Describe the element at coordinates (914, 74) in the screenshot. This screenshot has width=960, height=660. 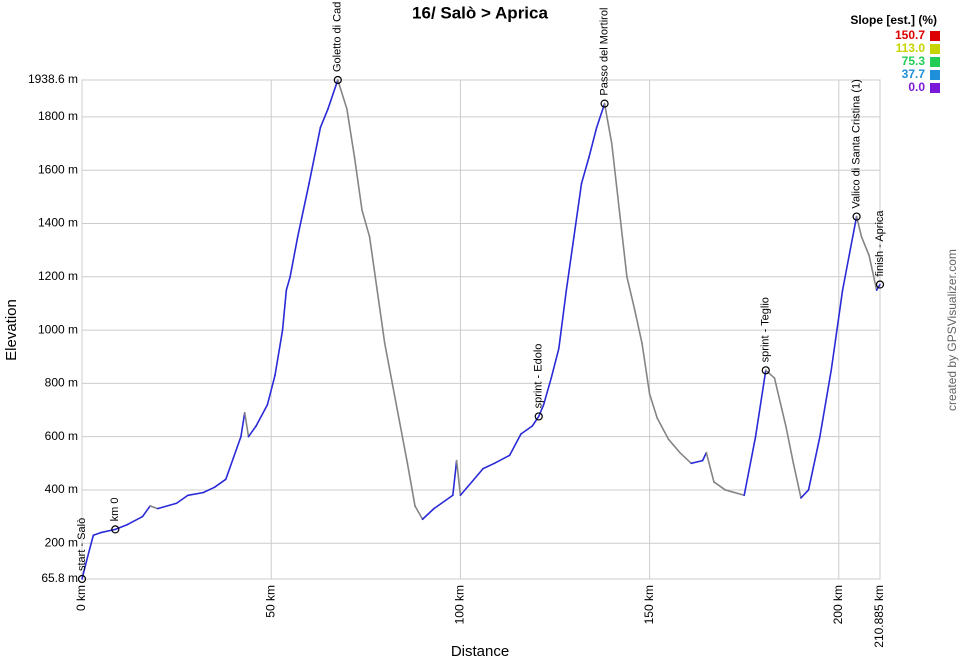
I see `legend-label: 37.7` at that location.